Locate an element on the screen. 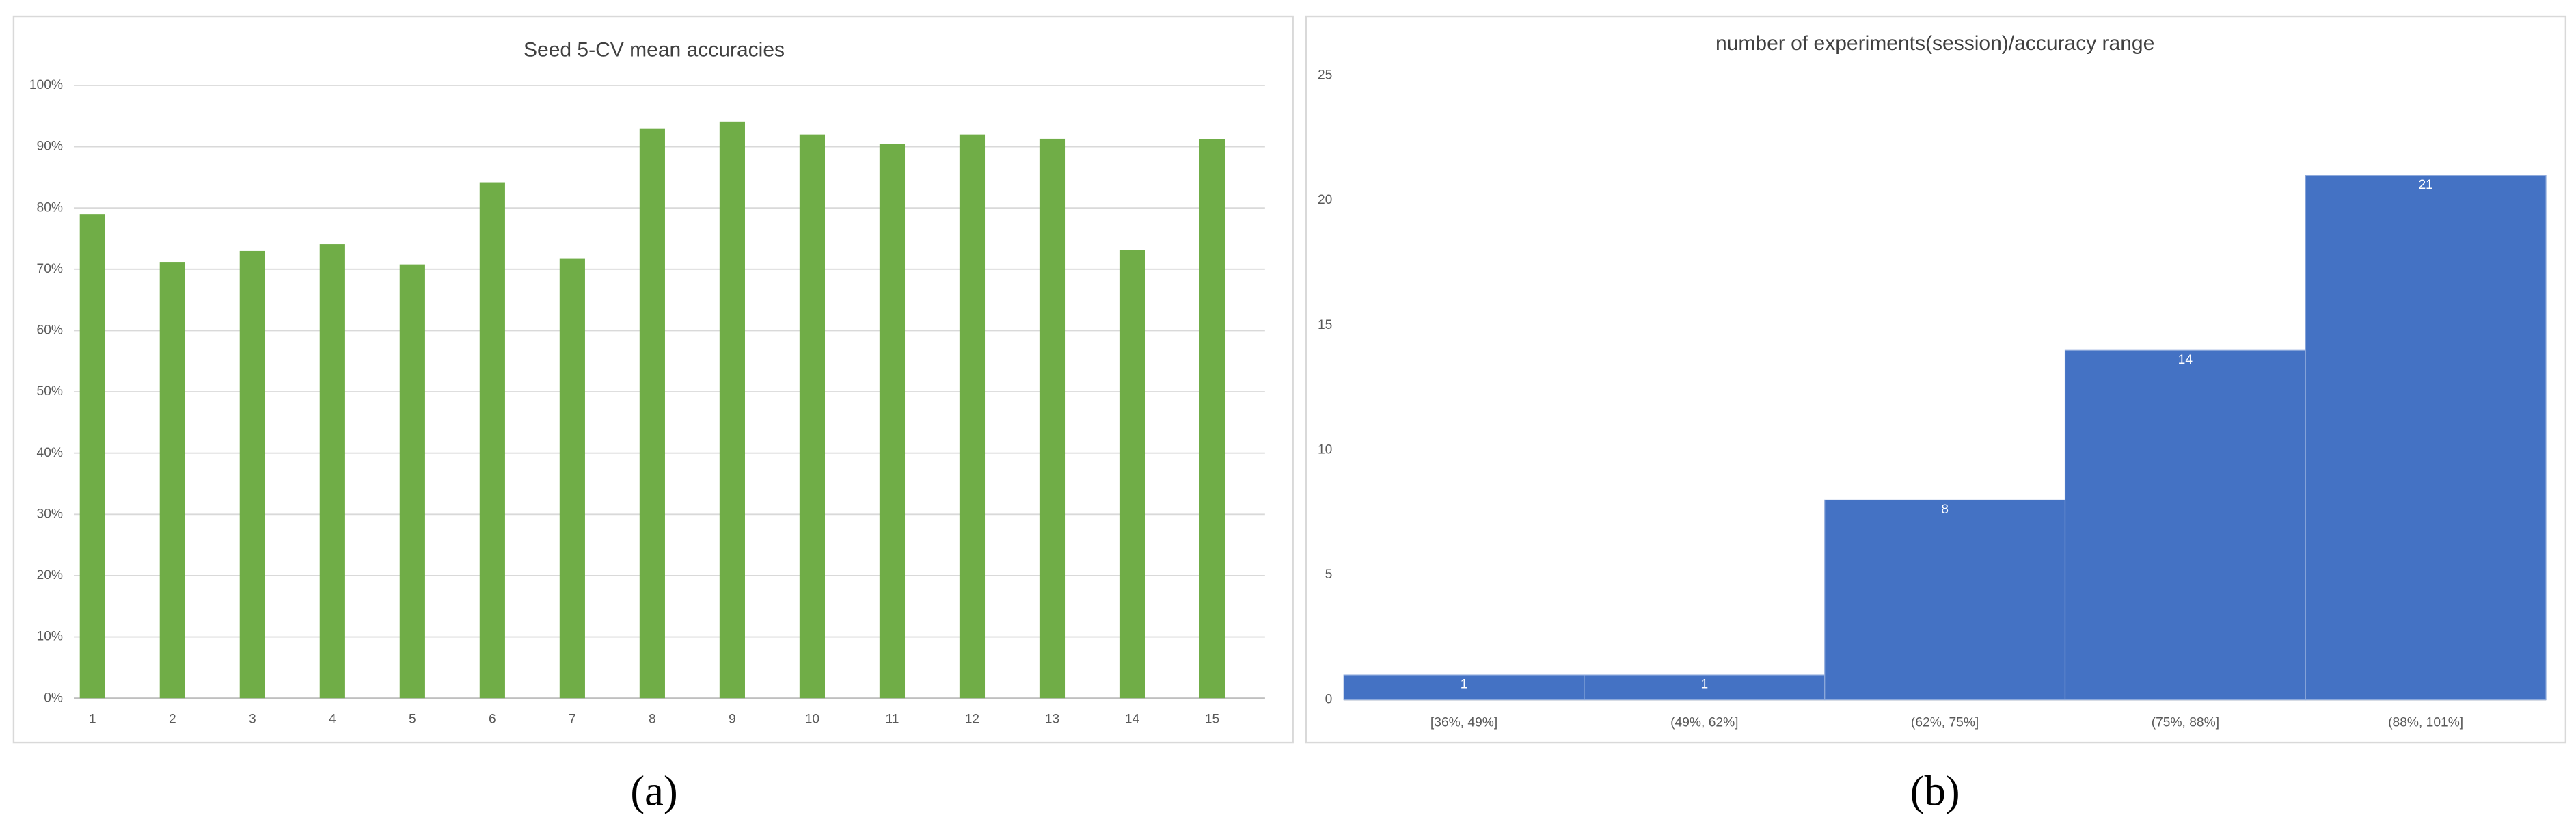 Image resolution: width=2576 pixels, height=828 pixels. caption: (a) is located at coordinates (653, 790).